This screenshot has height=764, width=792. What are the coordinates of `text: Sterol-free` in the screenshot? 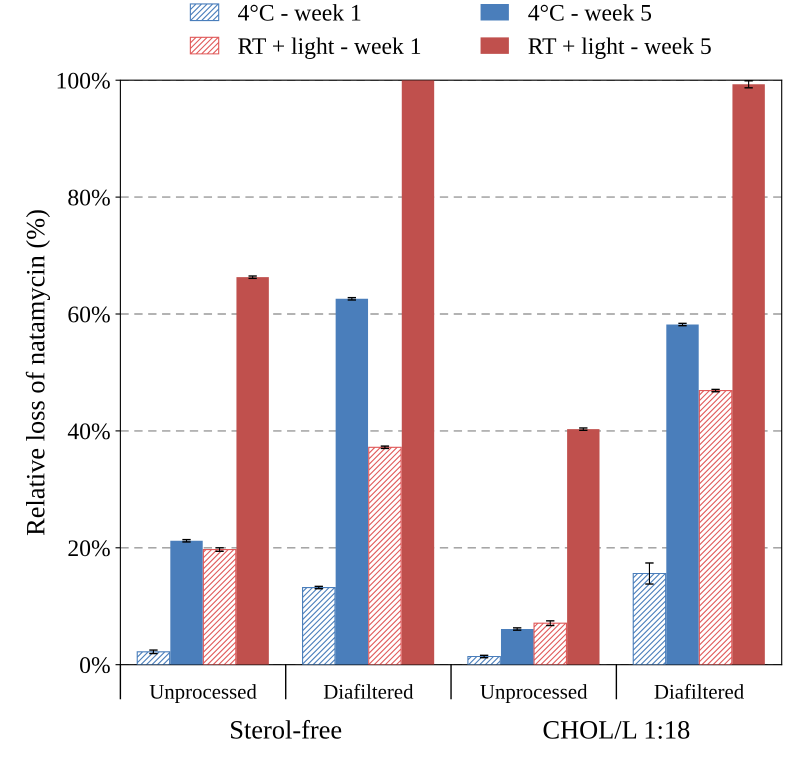 It's located at (286, 729).